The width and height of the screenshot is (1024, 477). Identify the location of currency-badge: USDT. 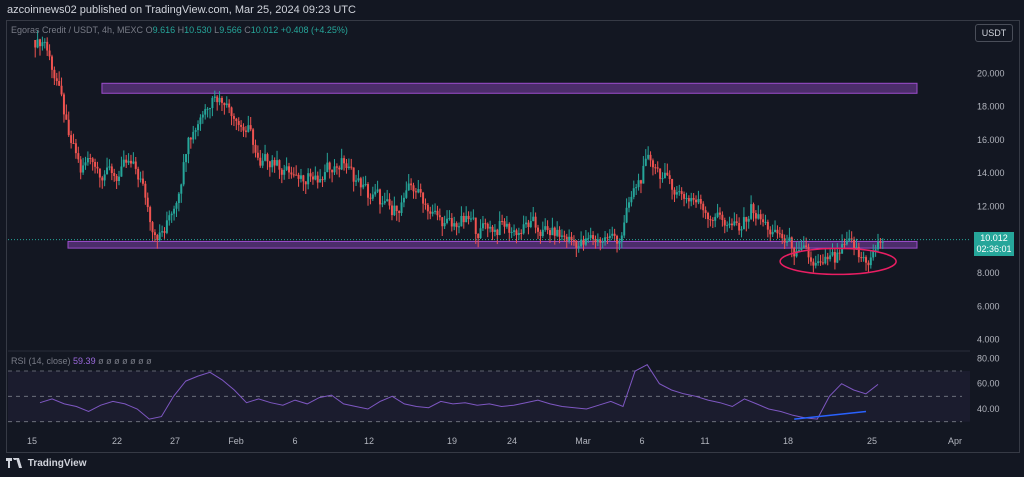
(994, 33).